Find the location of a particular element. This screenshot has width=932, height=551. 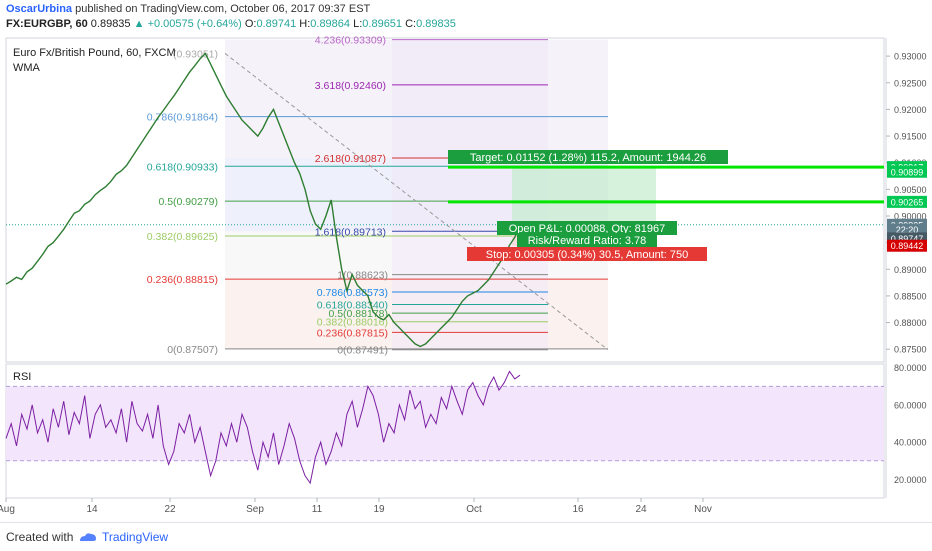

rr-label: Risk/Reward Ratio: 3.78 is located at coordinates (587, 241).